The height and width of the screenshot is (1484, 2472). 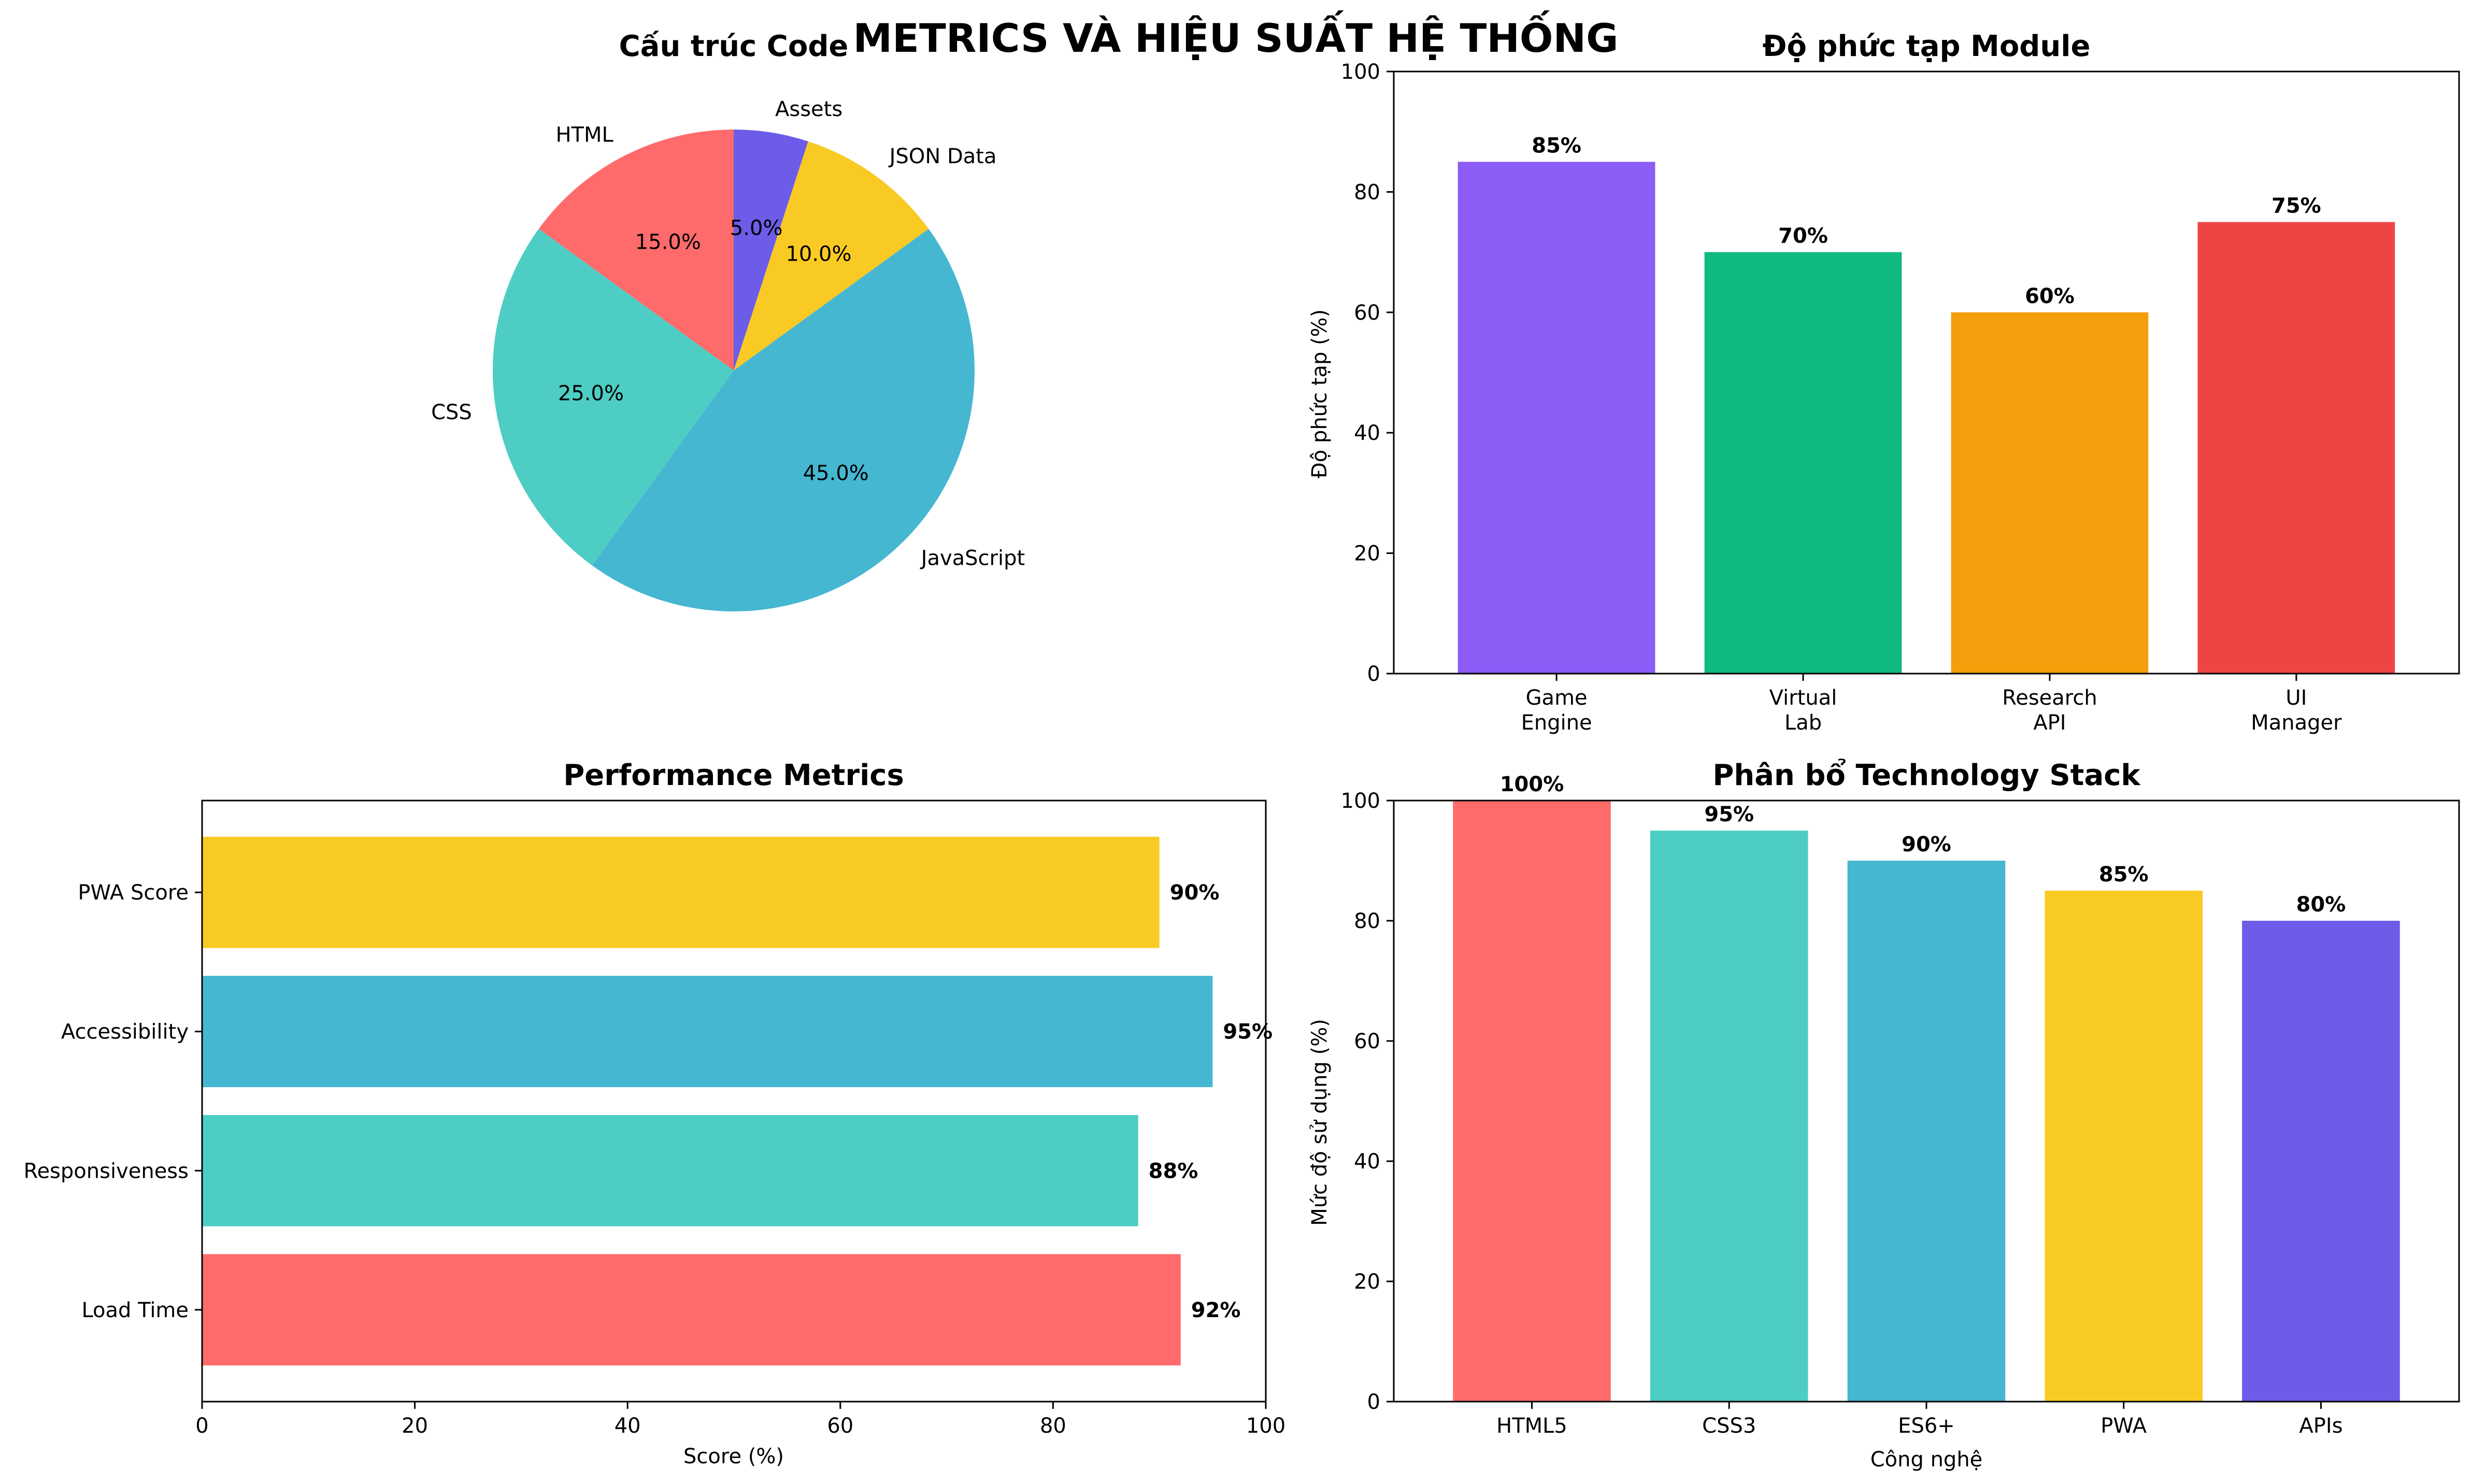 I want to click on performance-xtick-label: 40, so click(x=628, y=1426).